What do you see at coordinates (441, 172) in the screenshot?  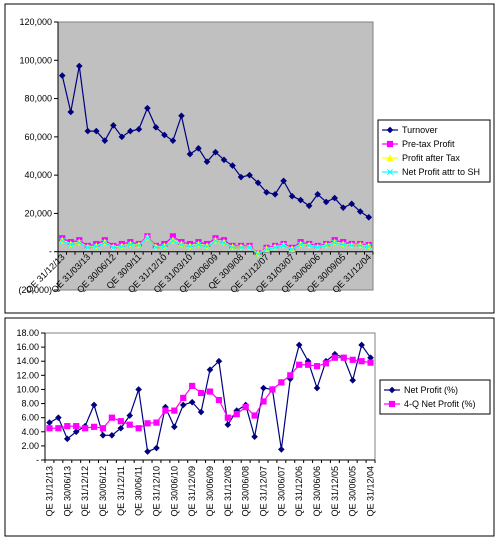 I see `legend-label: Net Profit attr to SH` at bounding box center [441, 172].